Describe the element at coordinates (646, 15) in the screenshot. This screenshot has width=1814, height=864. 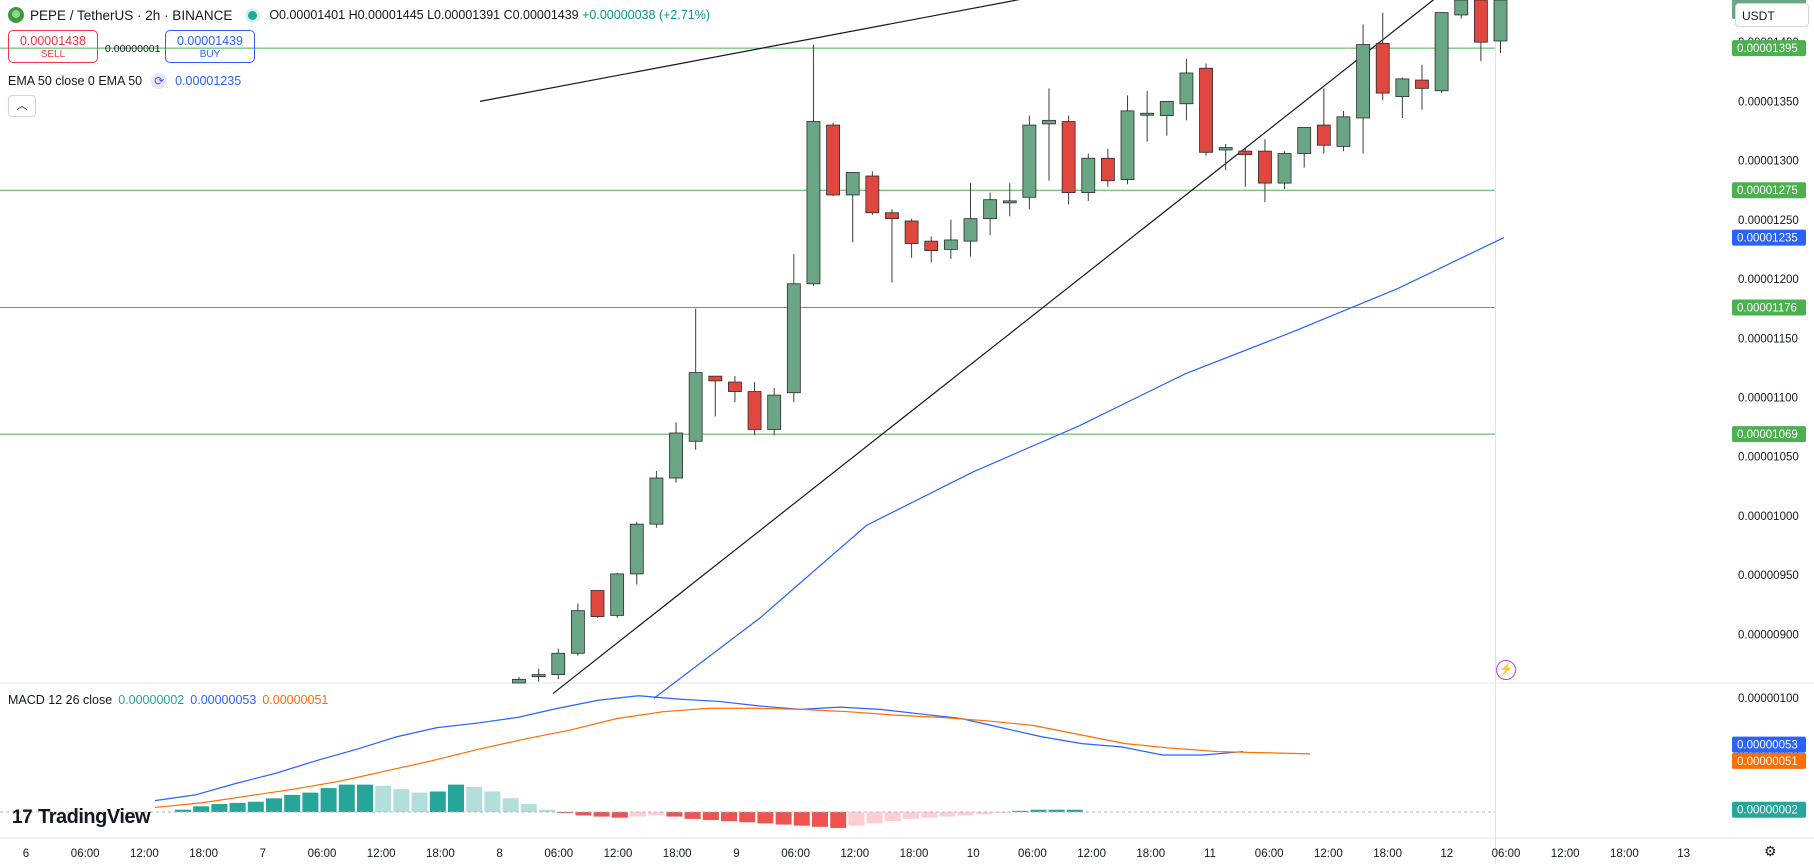
I see `price-change: +0.00000038 (+2.71%)` at that location.